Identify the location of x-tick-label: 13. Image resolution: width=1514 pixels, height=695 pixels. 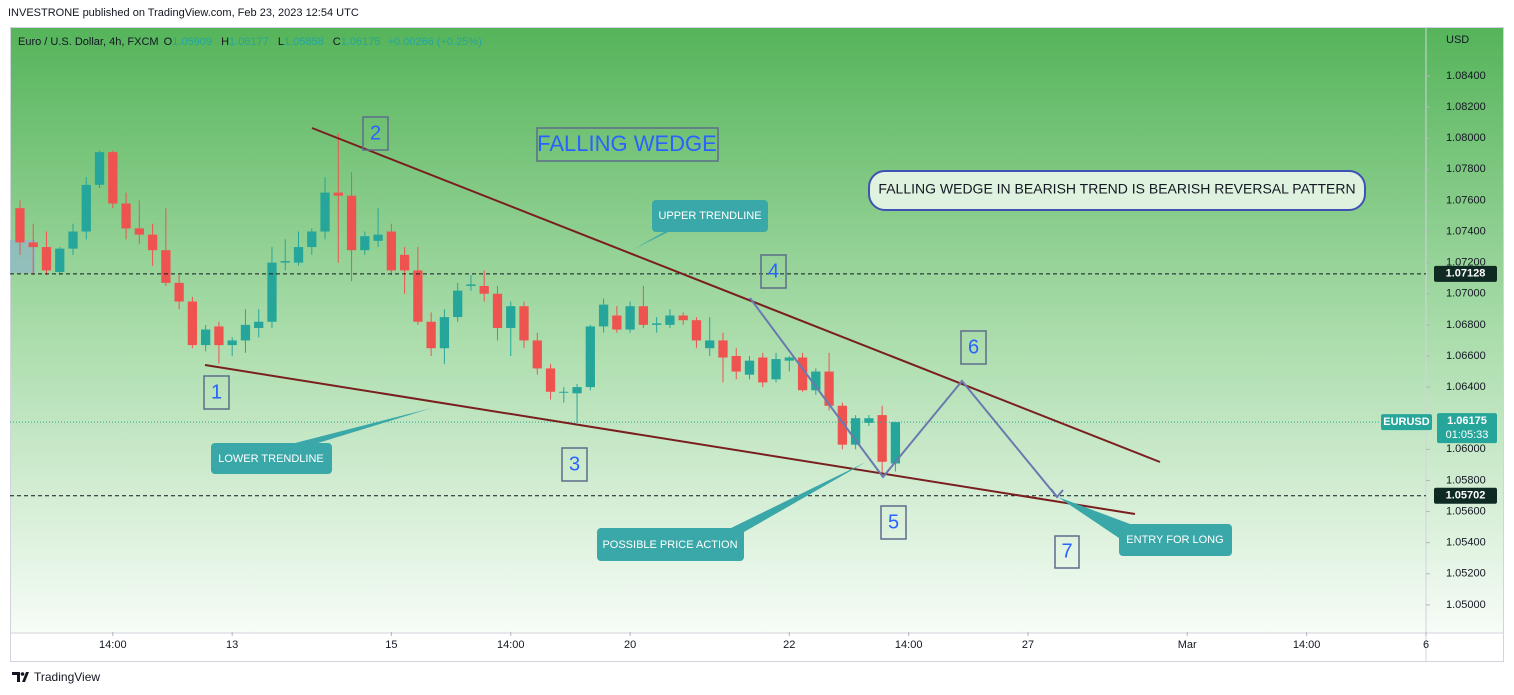
(232, 645).